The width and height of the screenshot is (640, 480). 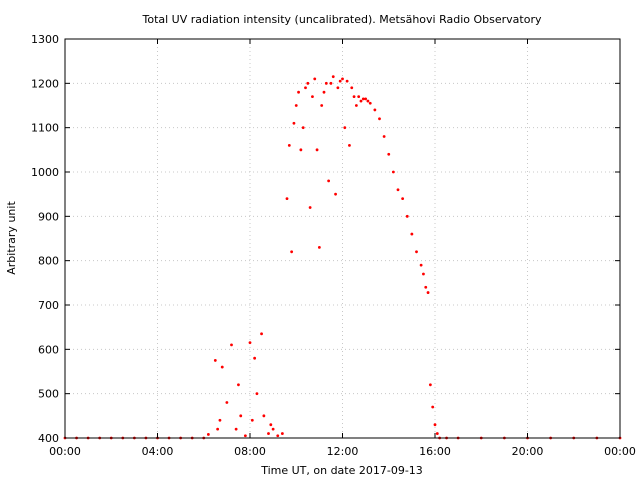 What do you see at coordinates (45, 83) in the screenshot?
I see `y-tick-label: 1200` at bounding box center [45, 83].